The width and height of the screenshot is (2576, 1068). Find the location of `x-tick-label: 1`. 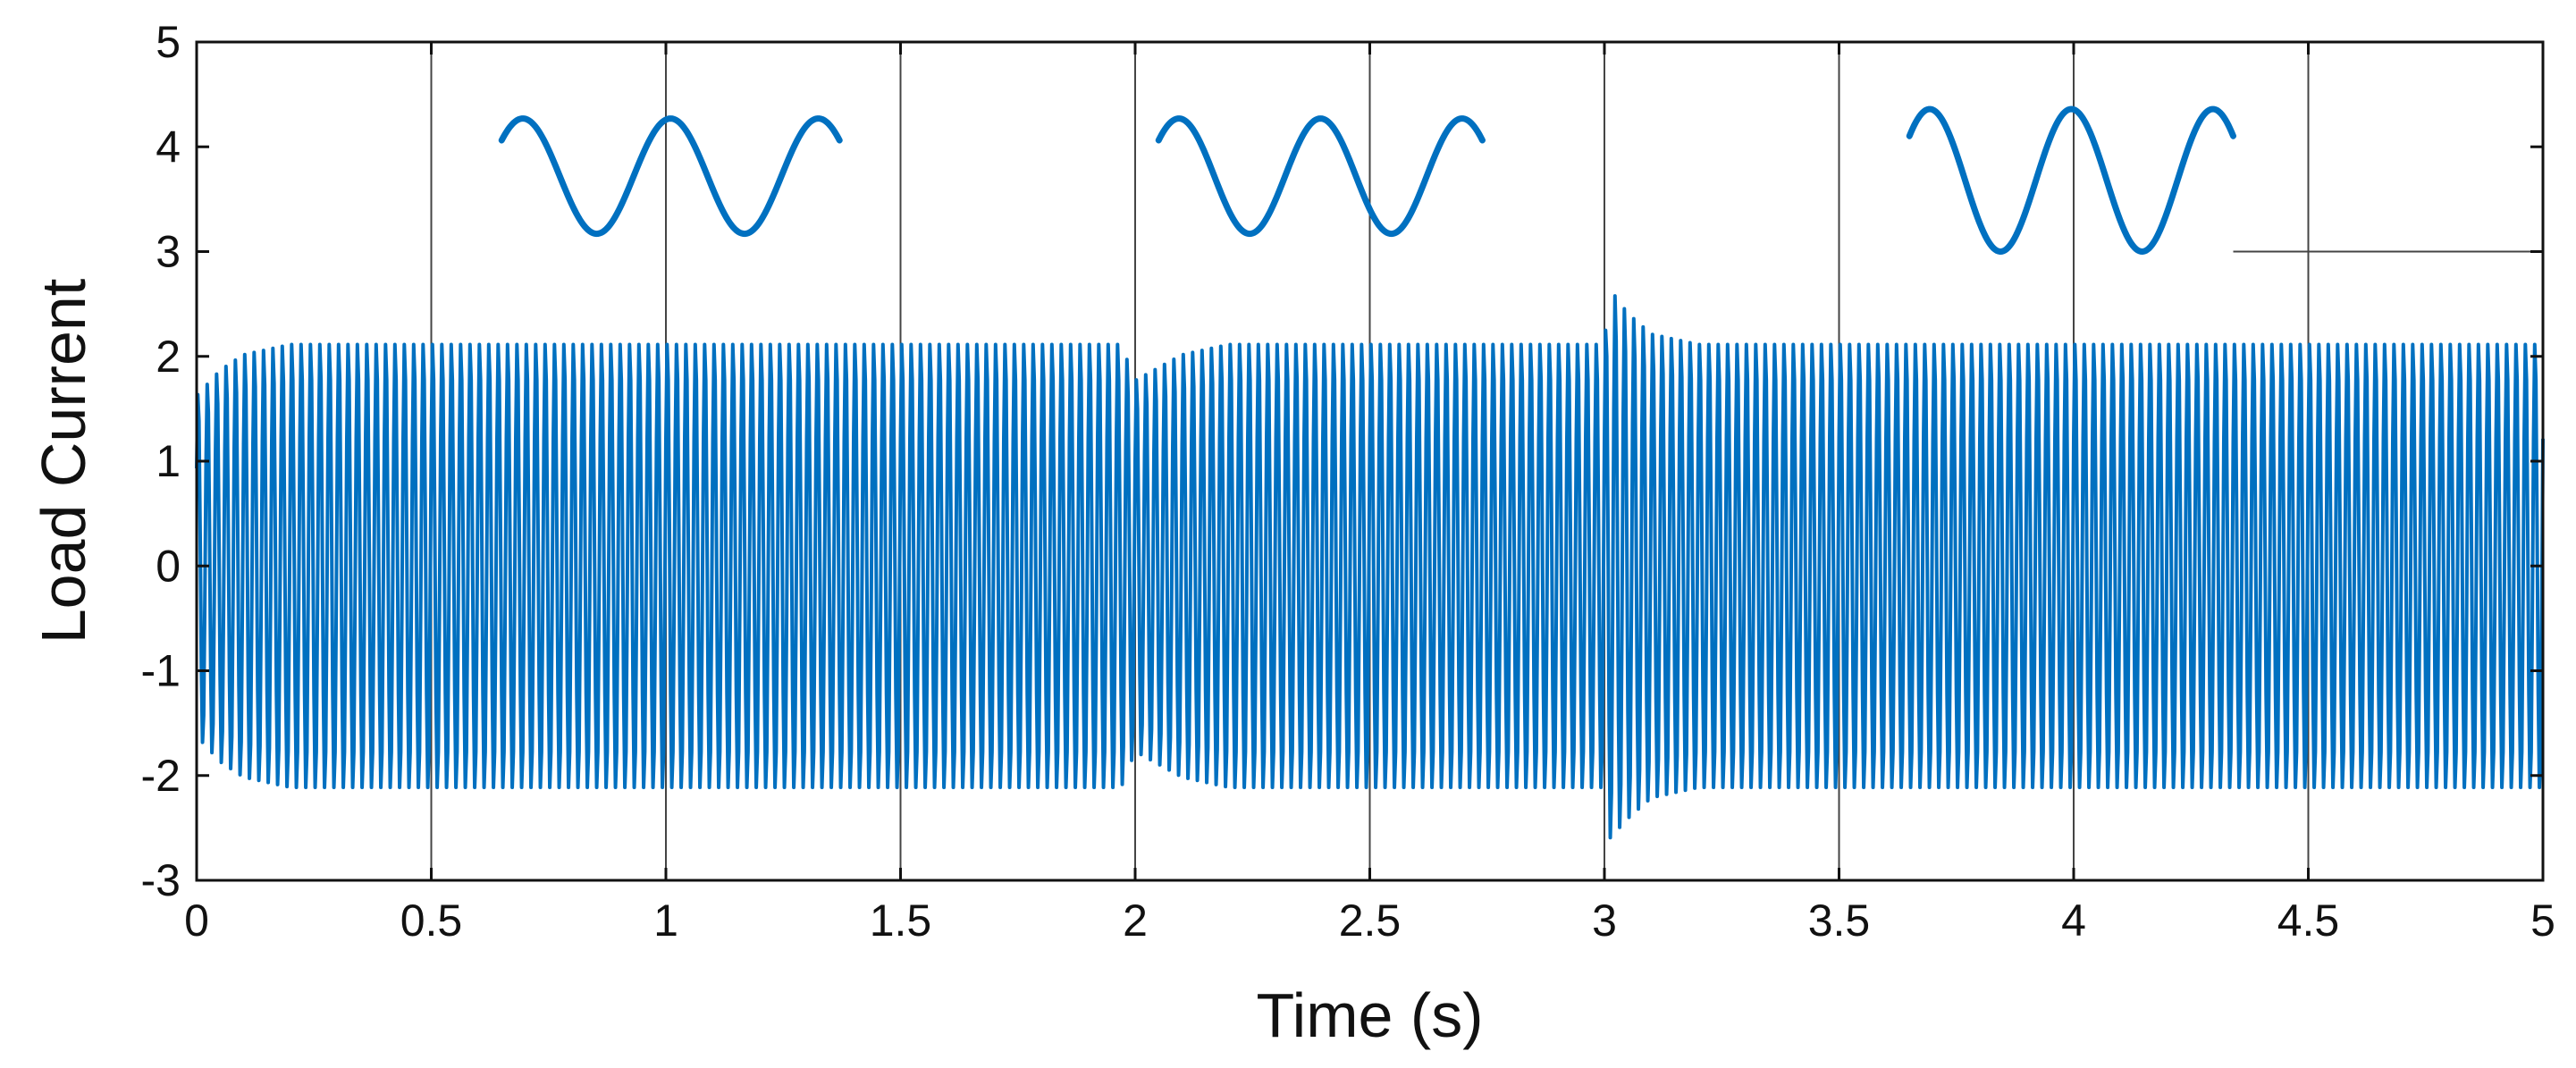

x-tick-label: 1 is located at coordinates (666, 921).